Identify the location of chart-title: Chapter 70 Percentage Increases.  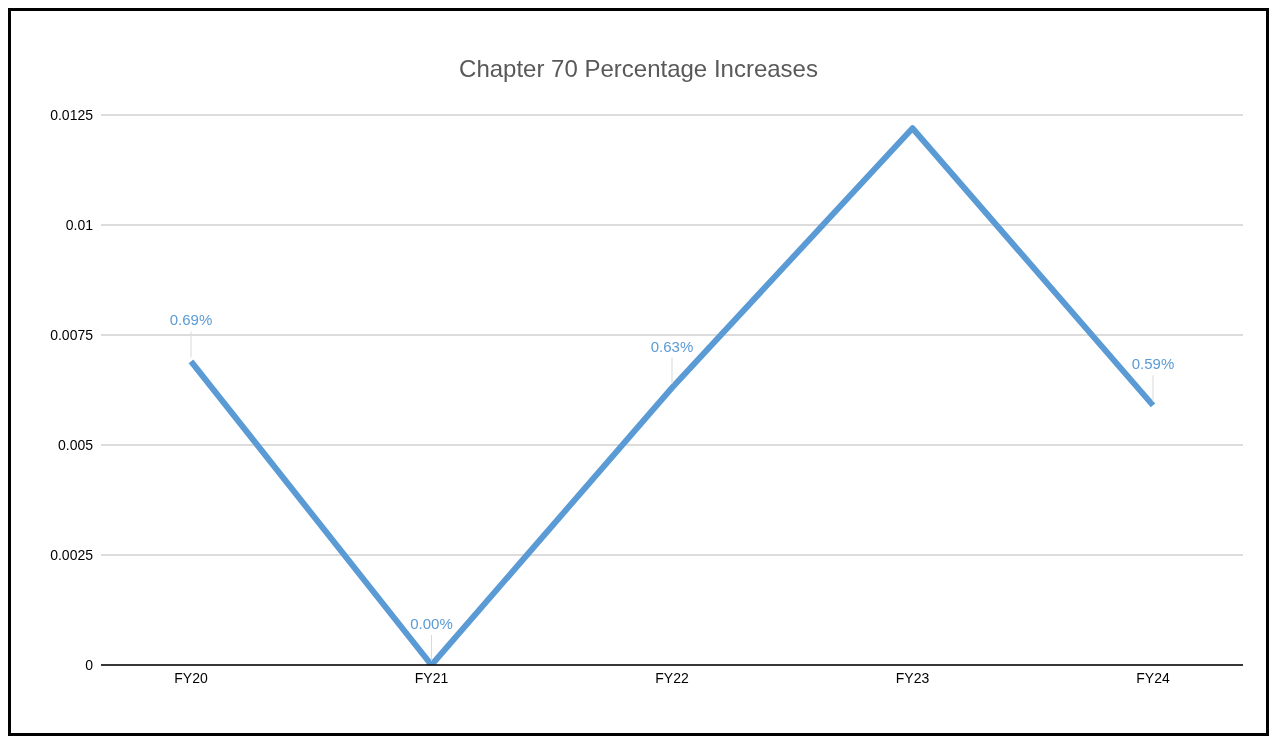
(638, 69).